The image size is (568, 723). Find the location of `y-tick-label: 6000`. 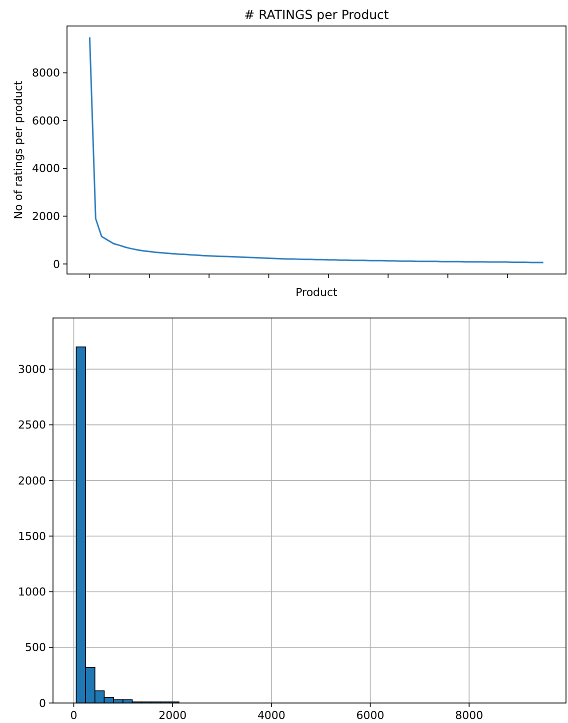

y-tick-label: 6000 is located at coordinates (46, 121).